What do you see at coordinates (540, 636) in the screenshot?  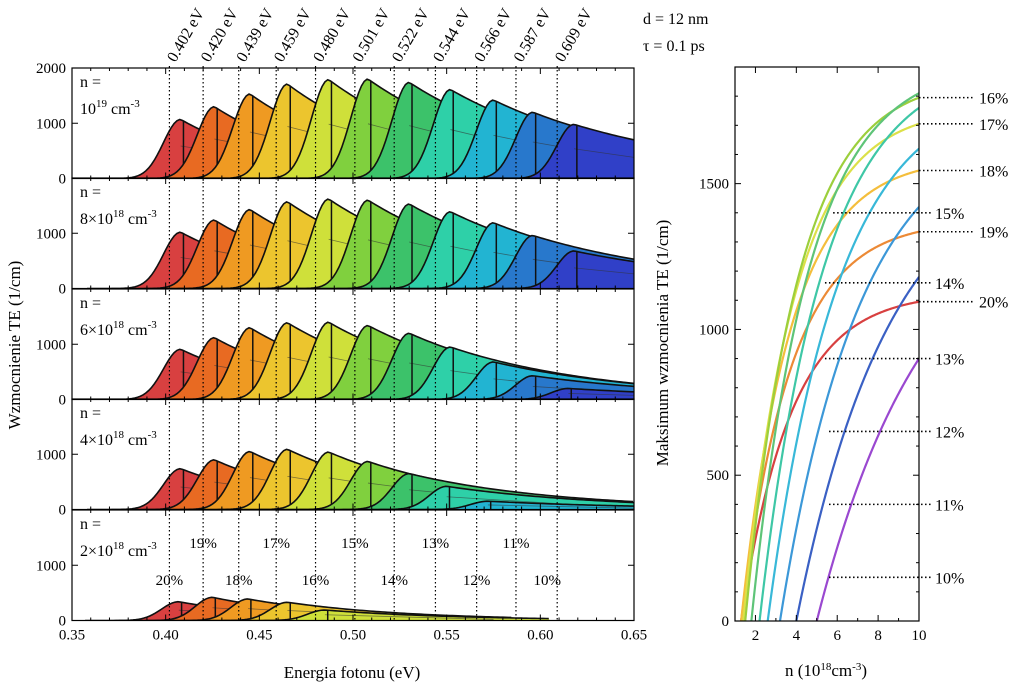 I see `x-tick-label: 0.60` at bounding box center [540, 636].